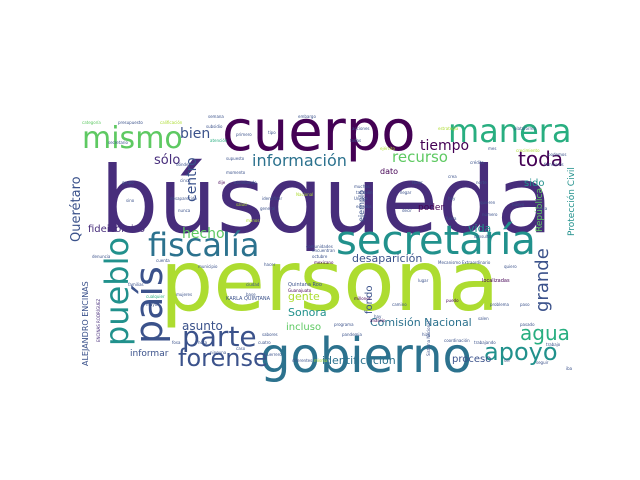  I want to click on word-grupo: grupo, so click(128, 182).